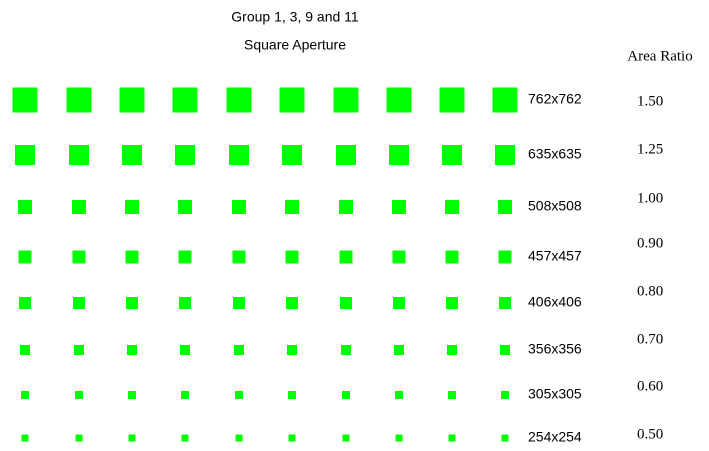 The width and height of the screenshot is (709, 451). Describe the element at coordinates (650, 243) in the screenshot. I see `area-ratio: 0.90` at that location.